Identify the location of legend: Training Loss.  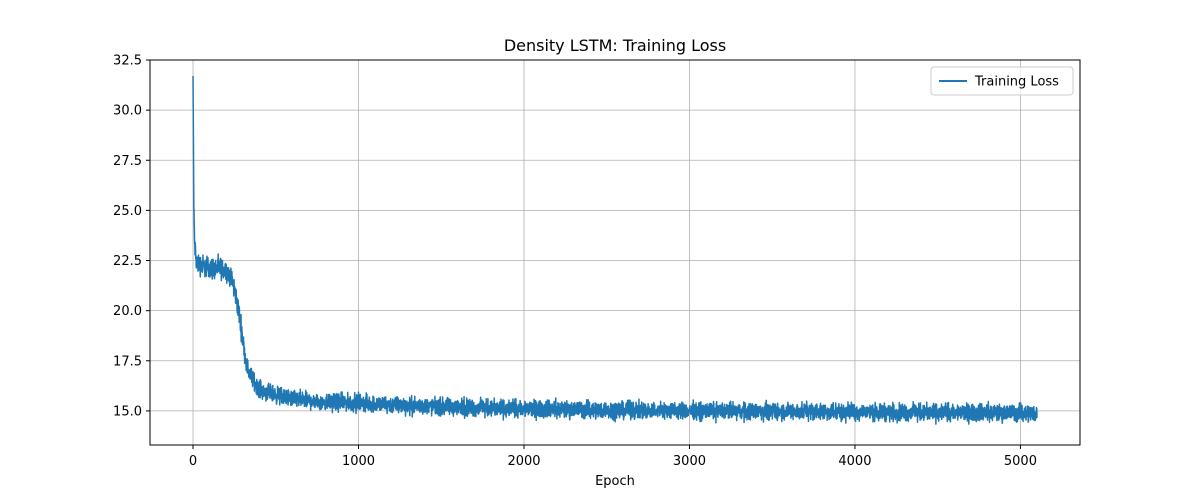
(1002, 81).